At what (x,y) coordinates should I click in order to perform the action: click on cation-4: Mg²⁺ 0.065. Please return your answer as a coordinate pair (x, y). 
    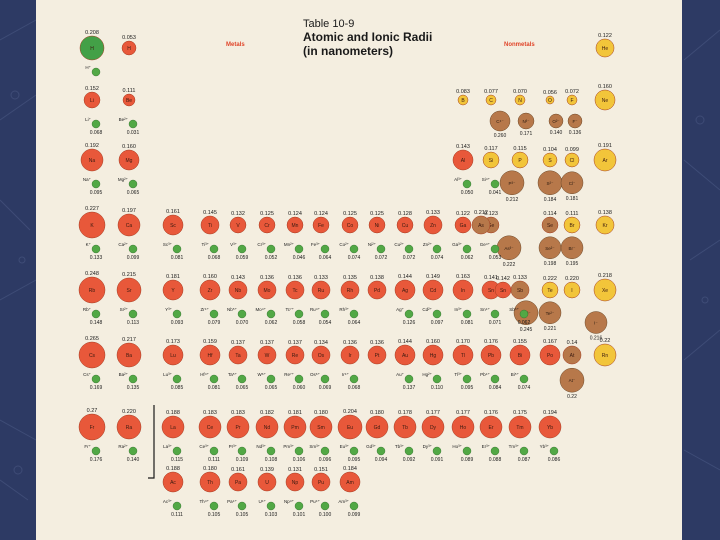
    Looking at the image, I should click on (129, 186).